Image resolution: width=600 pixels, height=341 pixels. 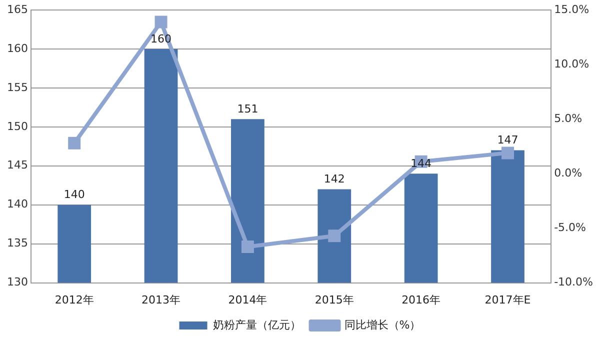 What do you see at coordinates (17, 126) in the screenshot?
I see `y-tick-label: 150` at bounding box center [17, 126].